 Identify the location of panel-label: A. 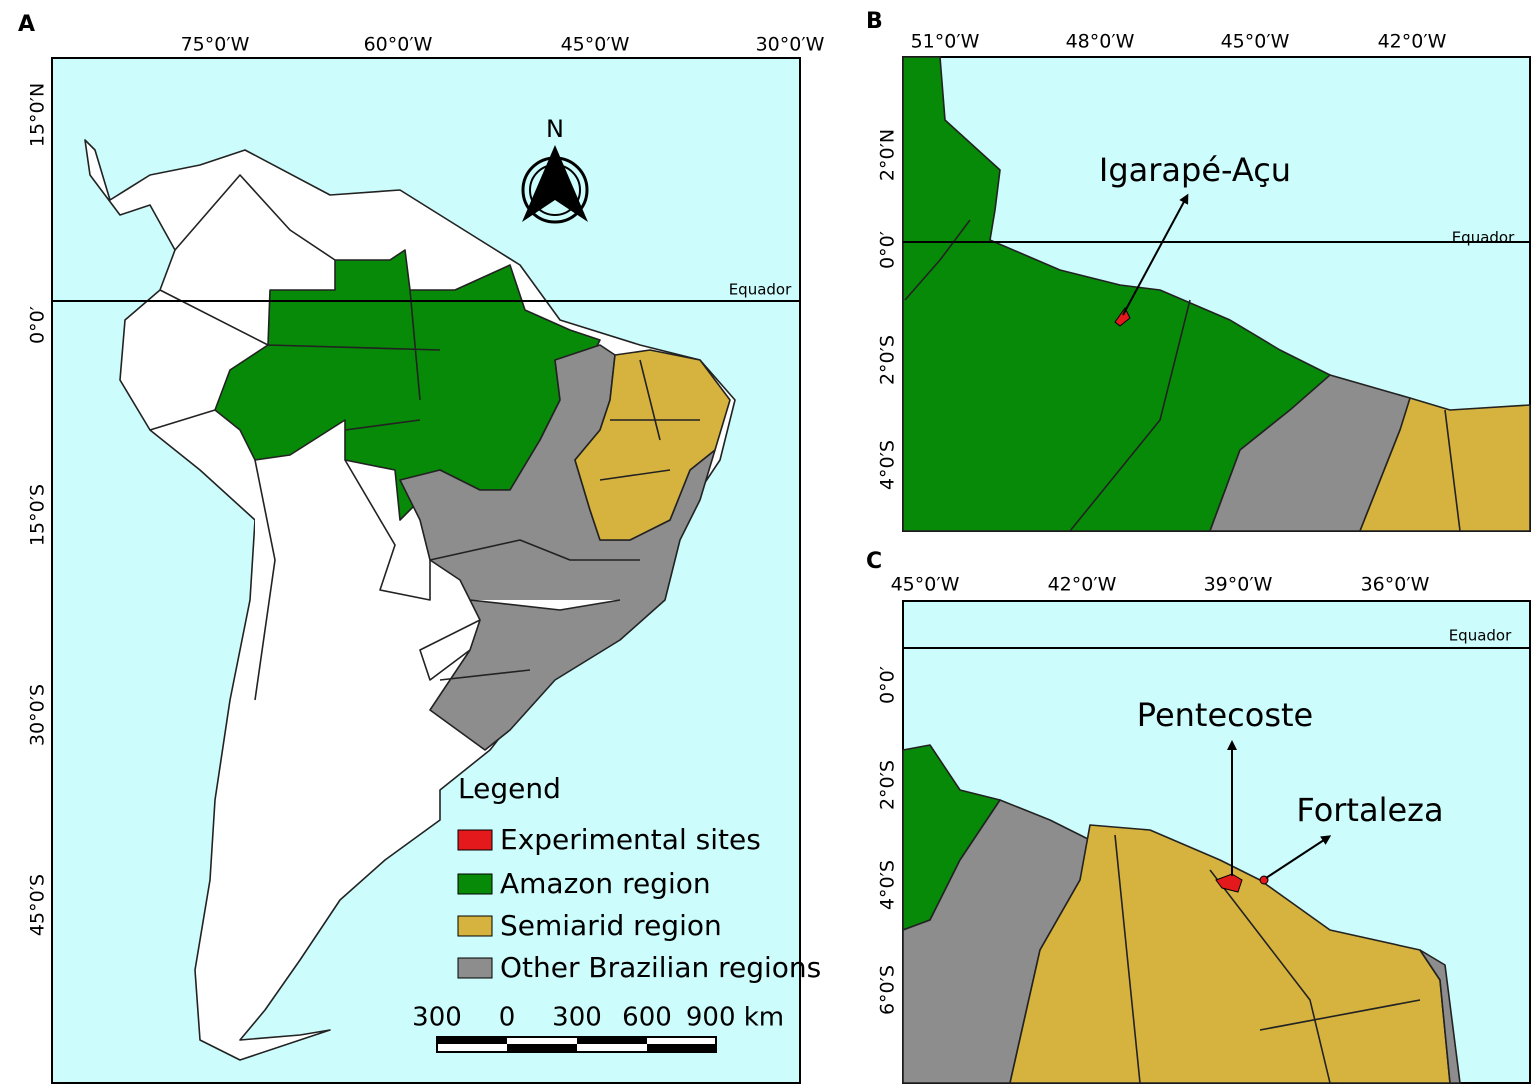
(26, 24).